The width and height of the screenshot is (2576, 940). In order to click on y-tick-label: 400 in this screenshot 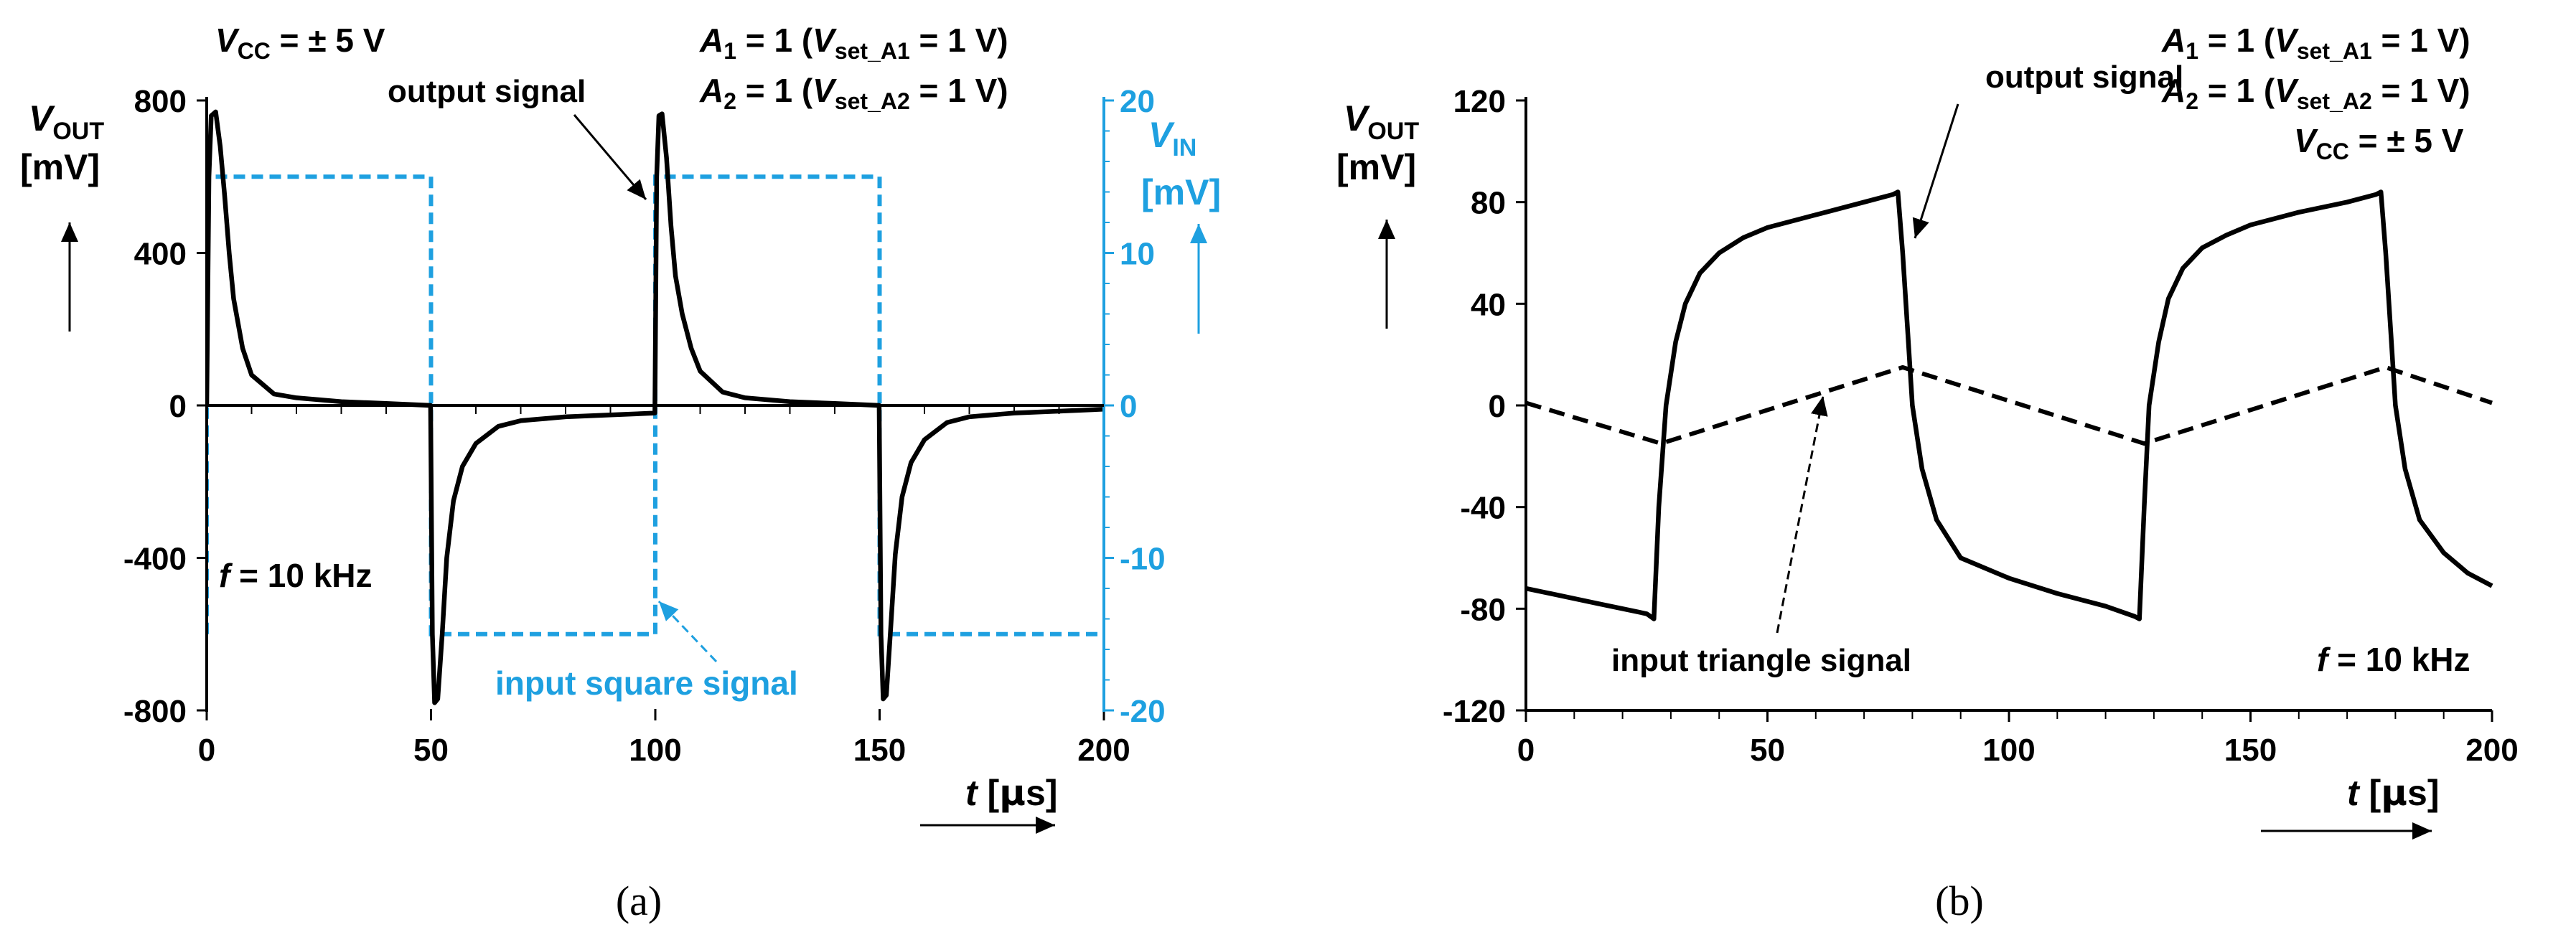, I will do `click(161, 254)`.